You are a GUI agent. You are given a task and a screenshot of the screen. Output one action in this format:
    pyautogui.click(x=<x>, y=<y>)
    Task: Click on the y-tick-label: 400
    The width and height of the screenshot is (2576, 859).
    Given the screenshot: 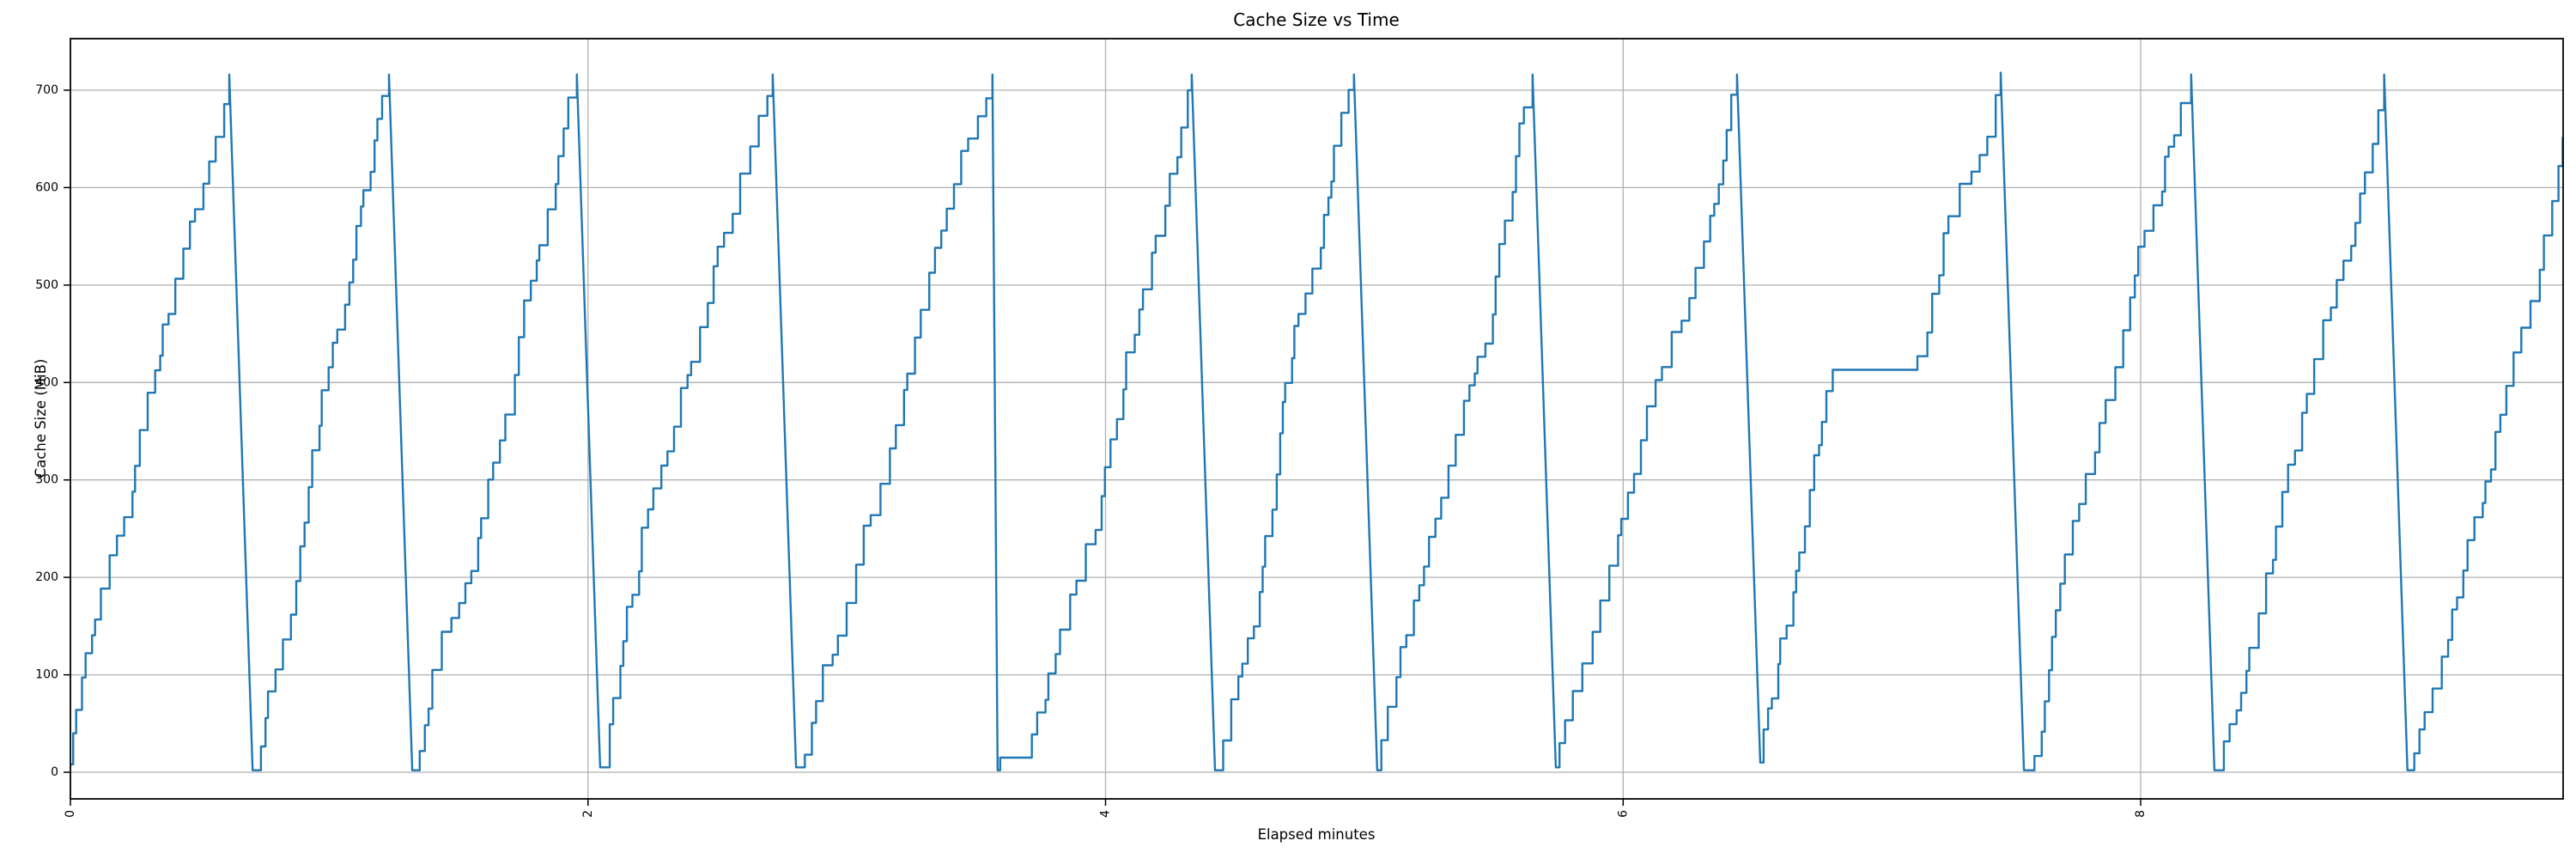 What is the action you would take?
    pyautogui.click(x=46, y=382)
    